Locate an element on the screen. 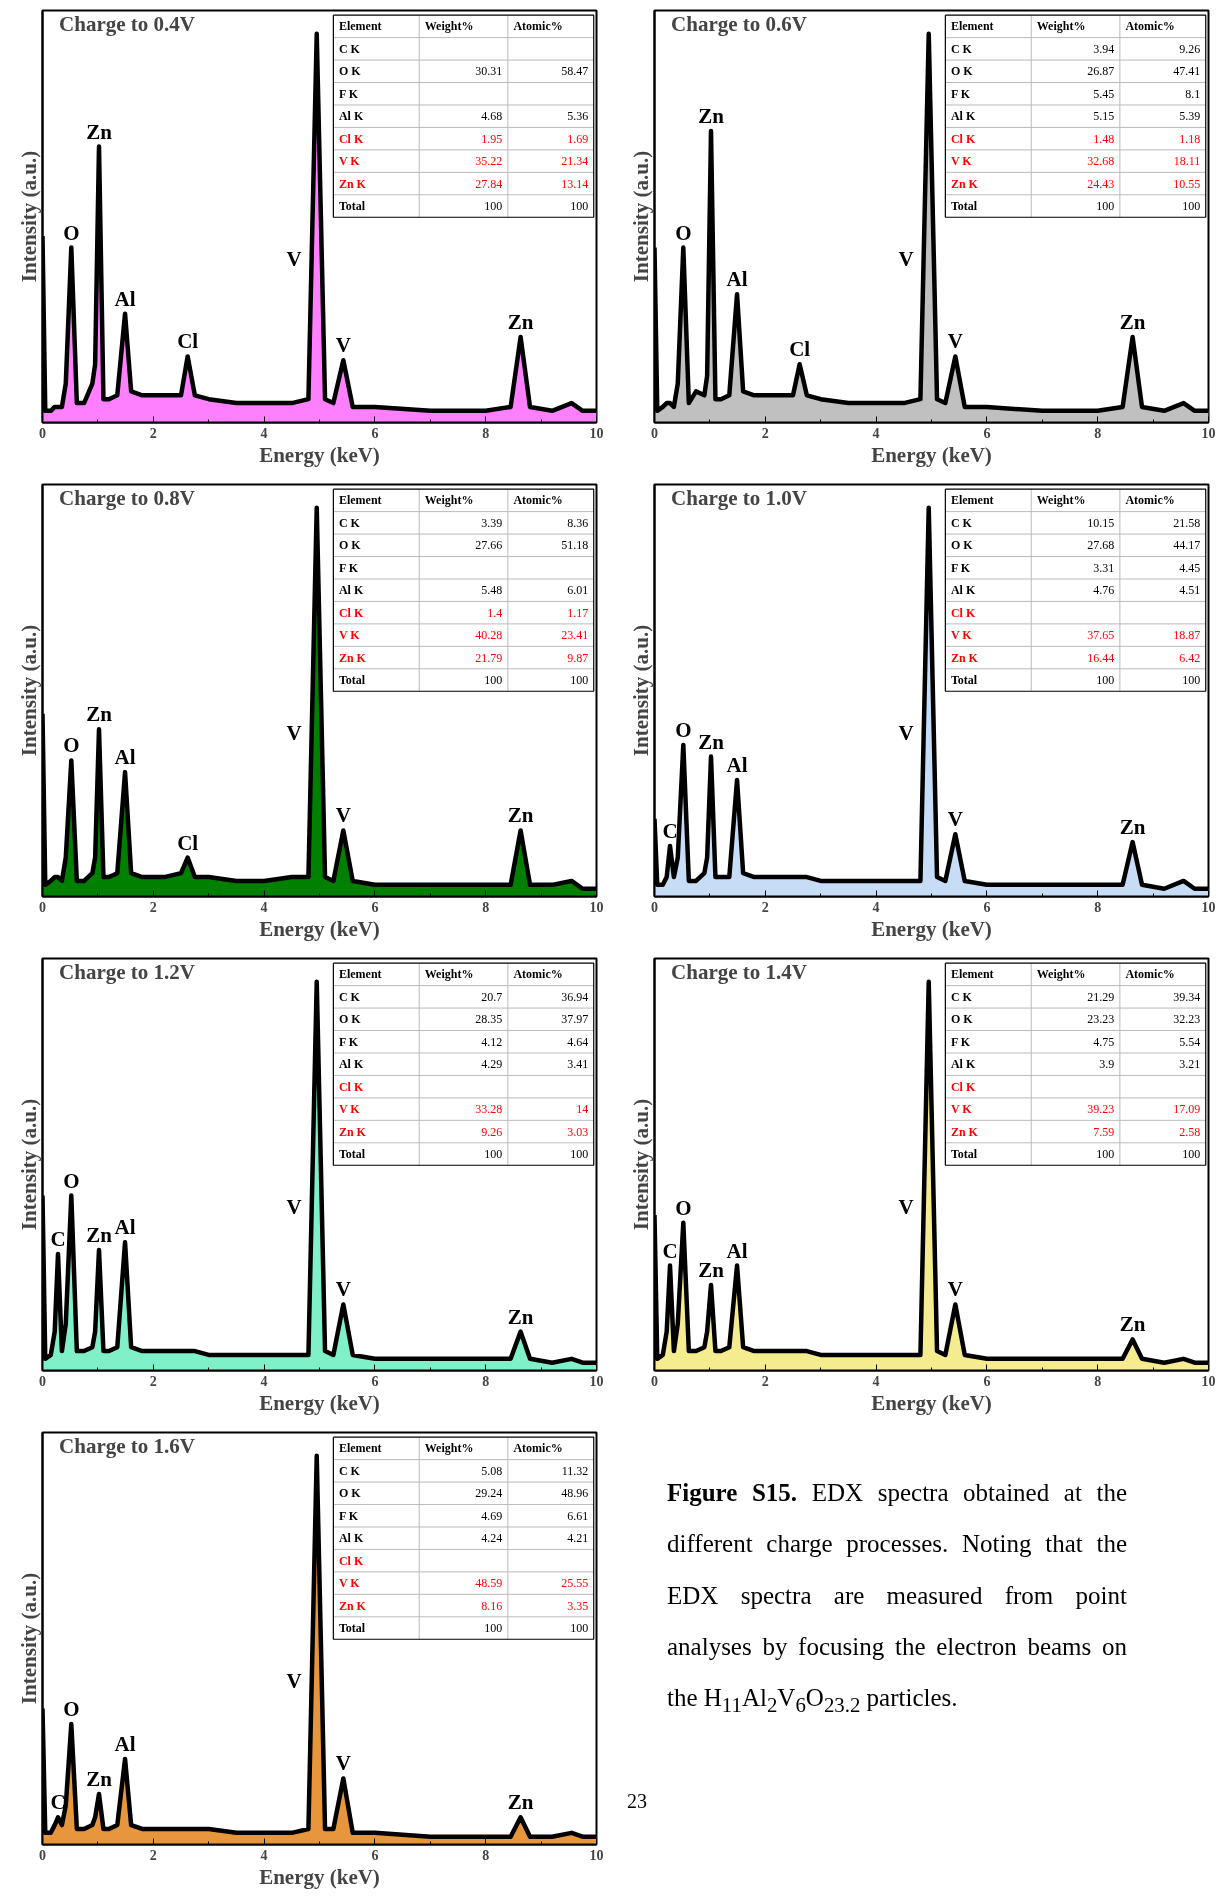 This screenshot has width=1232, height=1899. annotation: 39.23 is located at coordinates (1101, 1109).